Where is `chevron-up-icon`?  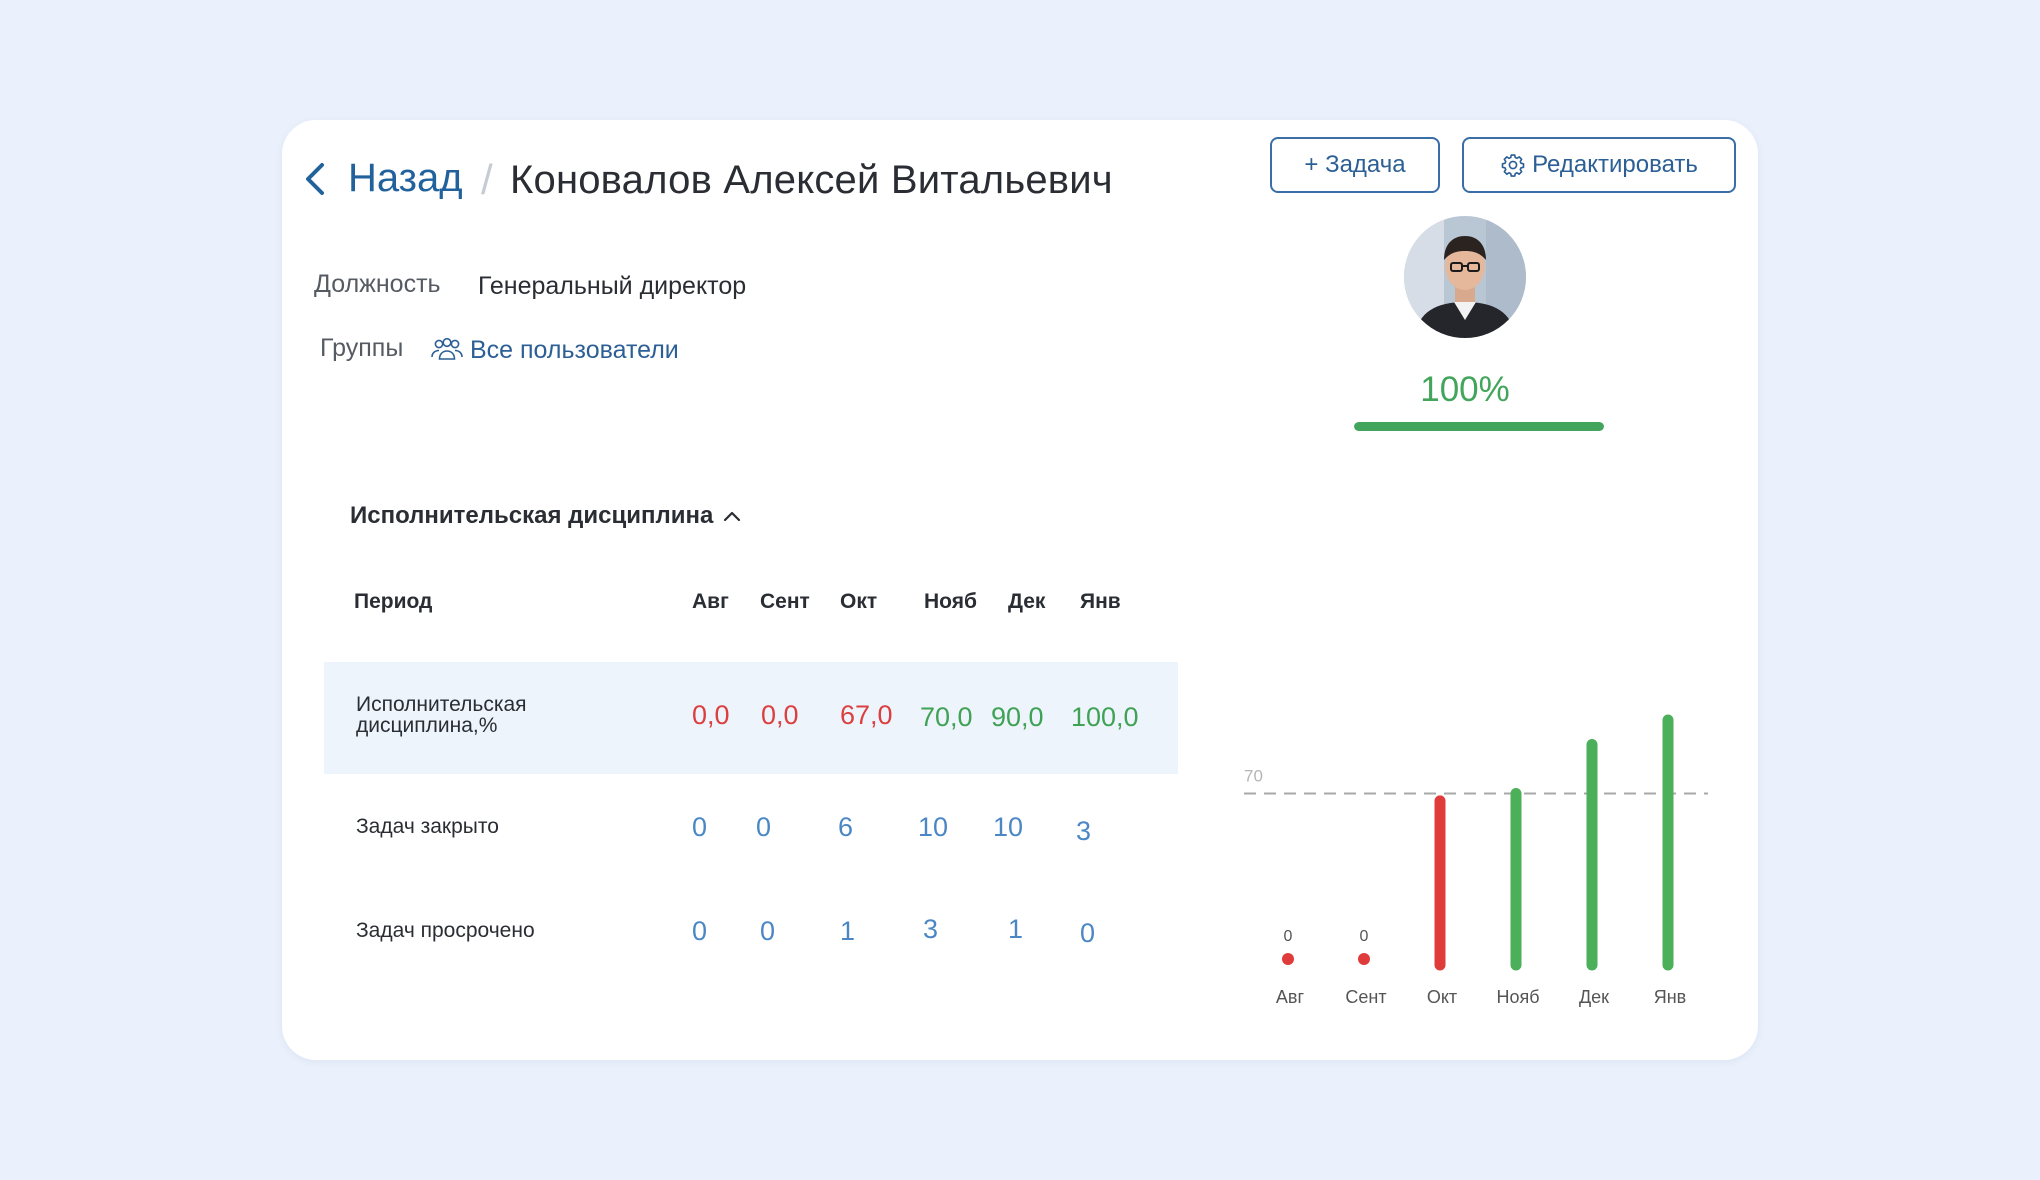 chevron-up-icon is located at coordinates (732, 516).